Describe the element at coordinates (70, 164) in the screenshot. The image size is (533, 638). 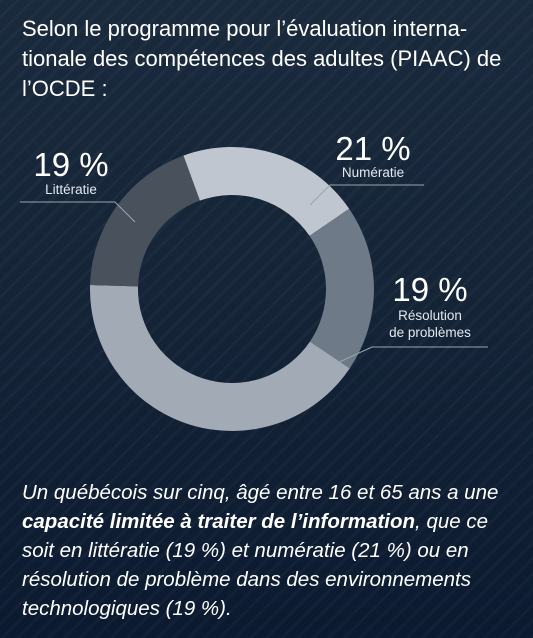
I see `litteratie-percent: 19 %` at that location.